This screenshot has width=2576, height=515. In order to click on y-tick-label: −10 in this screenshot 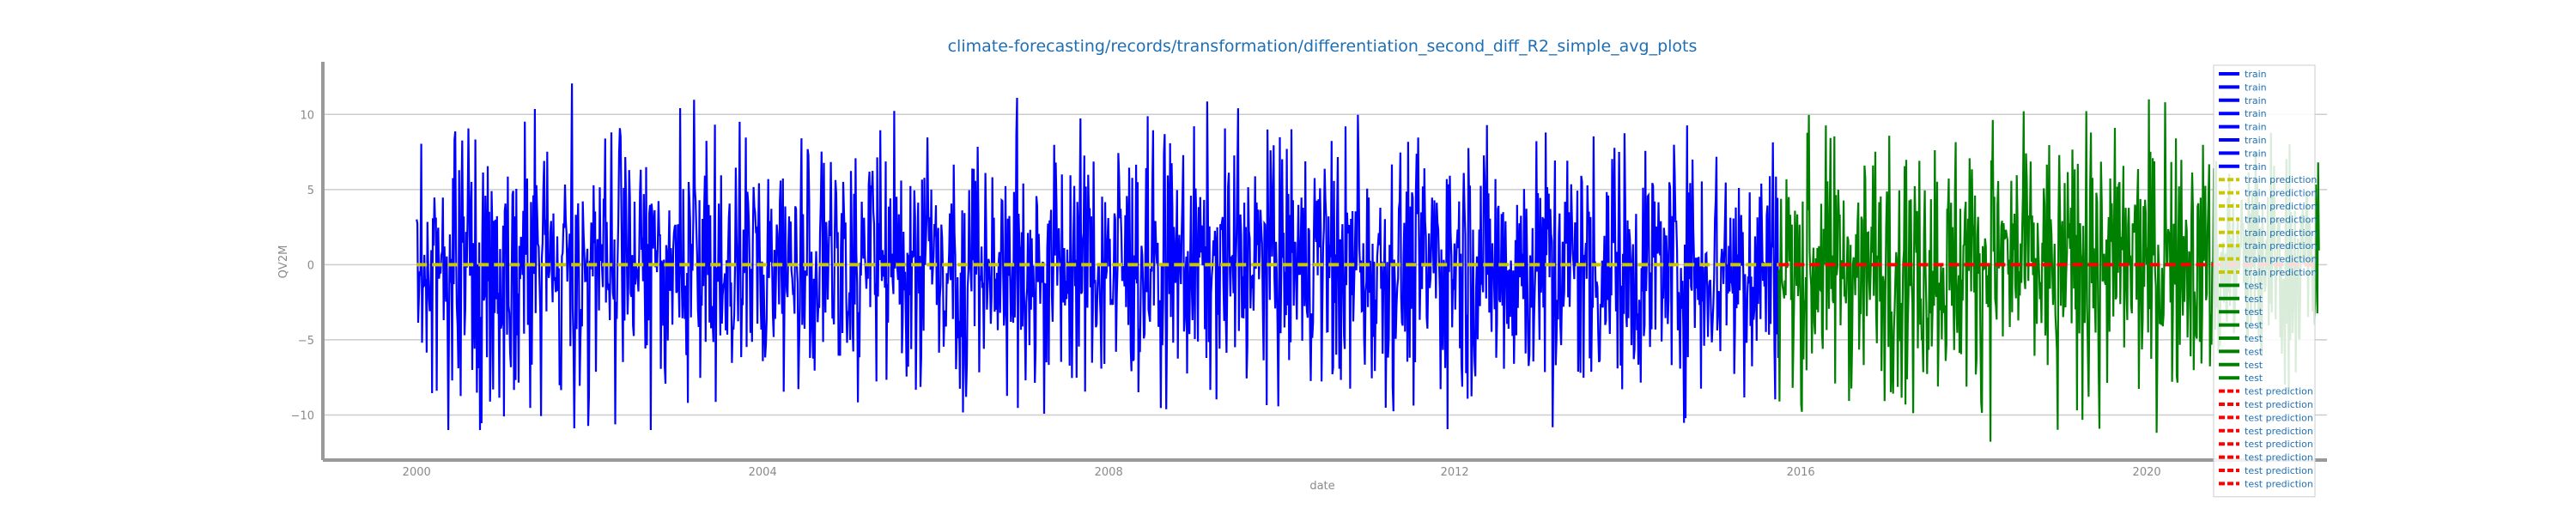, I will do `click(302, 415)`.